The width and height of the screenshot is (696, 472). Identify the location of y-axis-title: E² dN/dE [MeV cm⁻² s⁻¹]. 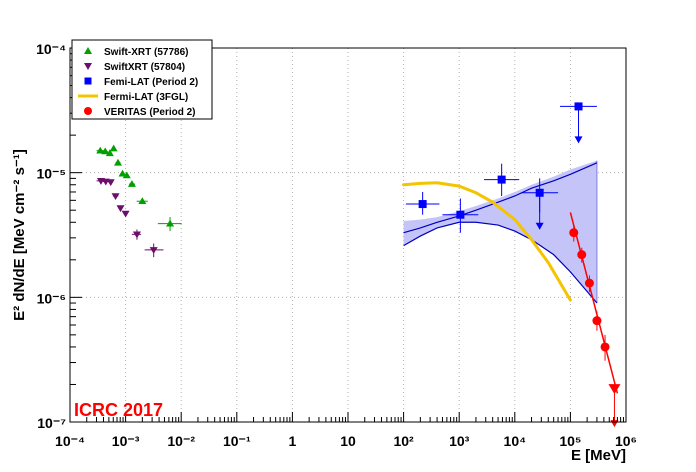
(19, 235).